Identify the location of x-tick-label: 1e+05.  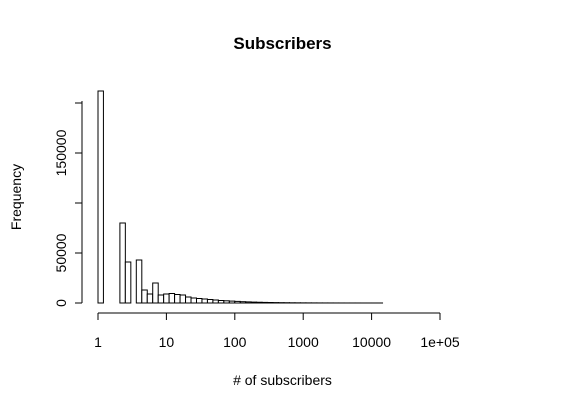
(440, 342).